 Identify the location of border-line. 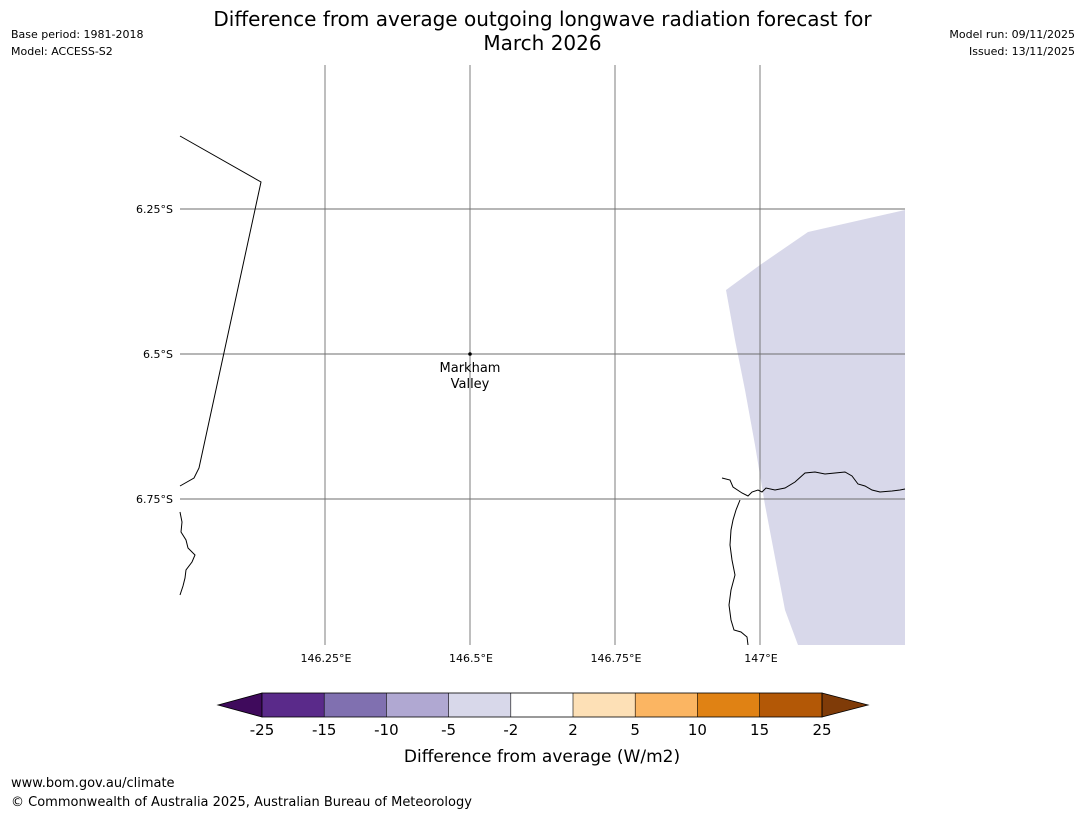
(220, 311).